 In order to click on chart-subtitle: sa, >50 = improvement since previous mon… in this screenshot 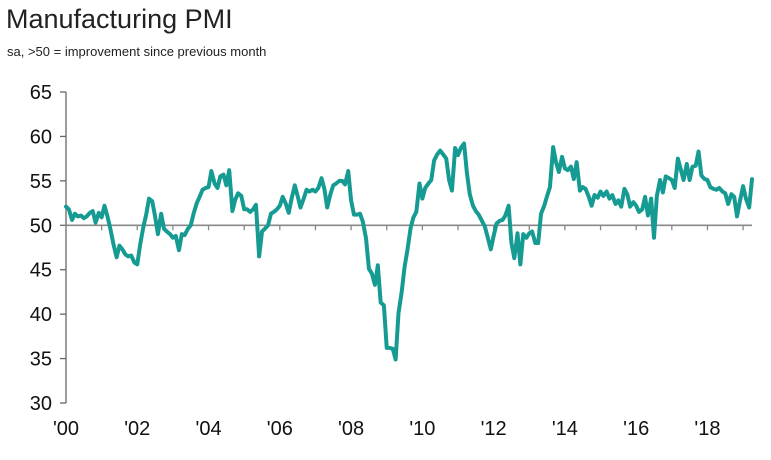, I will do `click(137, 51)`.